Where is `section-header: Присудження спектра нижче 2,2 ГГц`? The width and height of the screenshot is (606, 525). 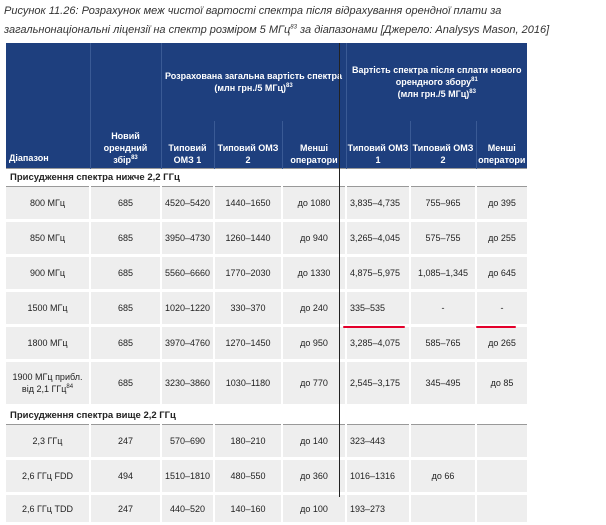
section-header: Присудження спектра нижче 2,2 ГГц is located at coordinates (267, 177).